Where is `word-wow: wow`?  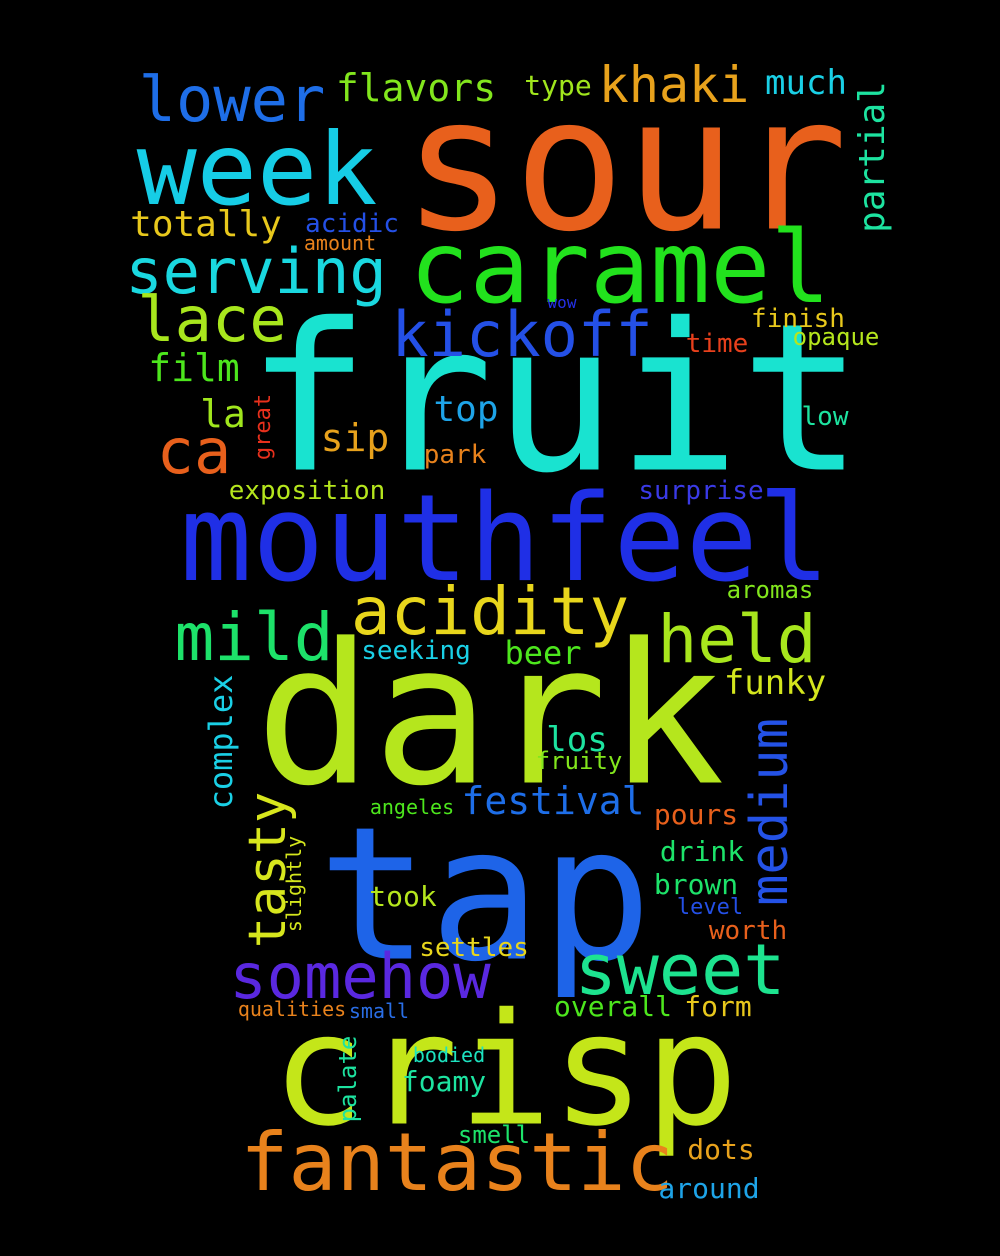
word-wow: wow is located at coordinates (562, 302).